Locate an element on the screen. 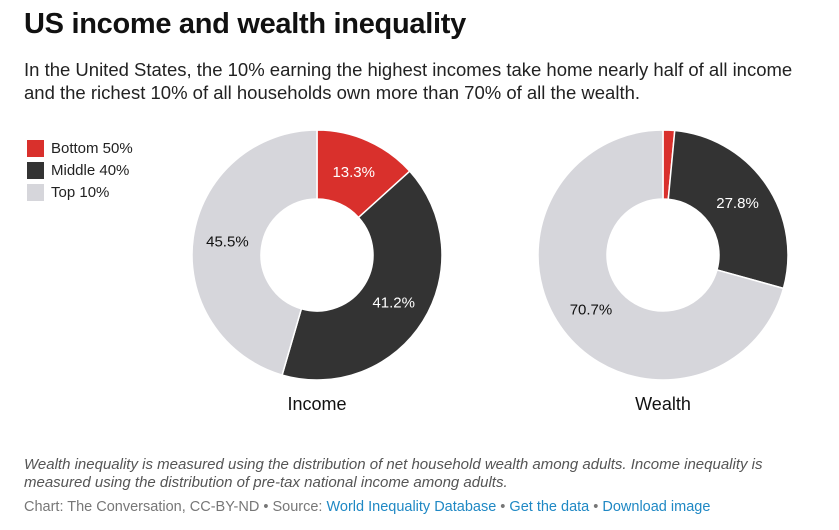 The image size is (839, 530). credit-text: Chart: The Conversation, CC-BY-ND is located at coordinates (142, 507).